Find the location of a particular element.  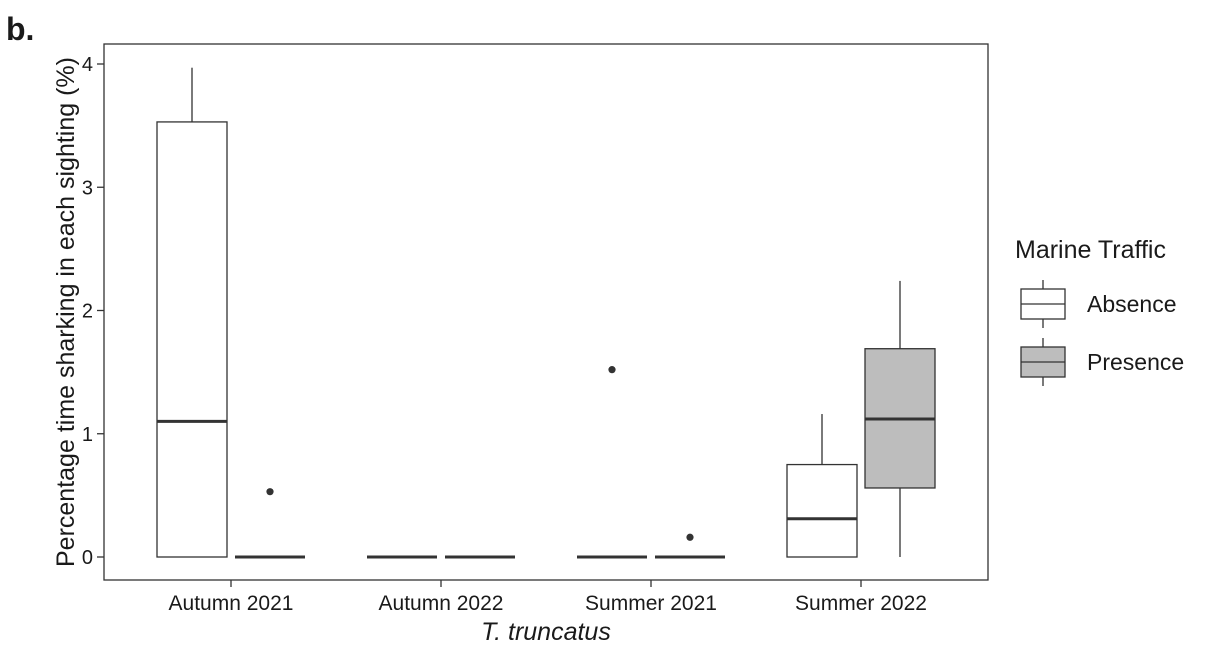

legend-label: Presence is located at coordinates (1135, 362).